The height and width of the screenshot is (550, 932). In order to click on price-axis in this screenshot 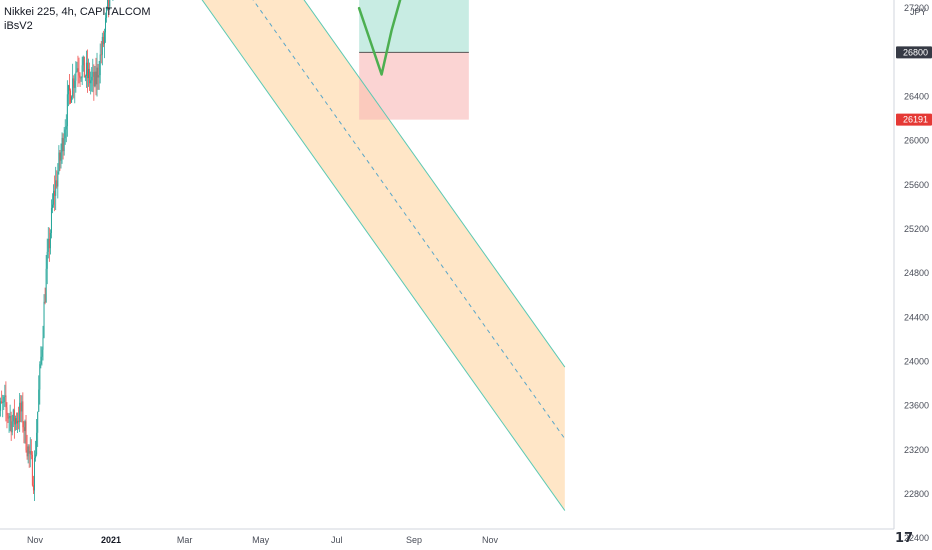, I will do `click(913, 275)`.